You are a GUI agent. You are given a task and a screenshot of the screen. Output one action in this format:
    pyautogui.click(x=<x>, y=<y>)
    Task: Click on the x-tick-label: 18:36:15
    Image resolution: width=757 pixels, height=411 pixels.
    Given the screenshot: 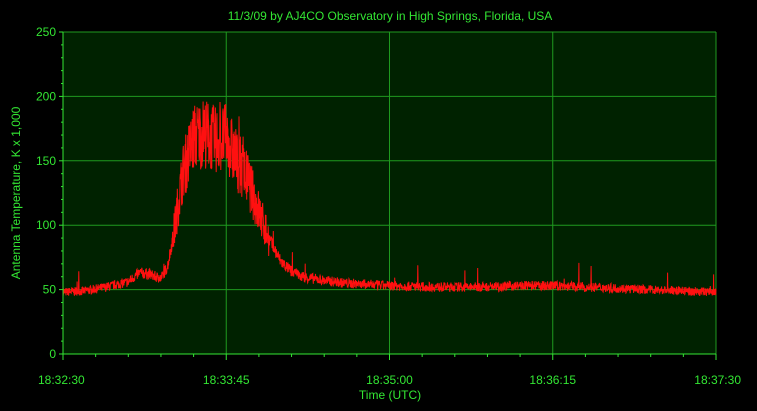 What is the action you would take?
    pyautogui.click(x=552, y=380)
    